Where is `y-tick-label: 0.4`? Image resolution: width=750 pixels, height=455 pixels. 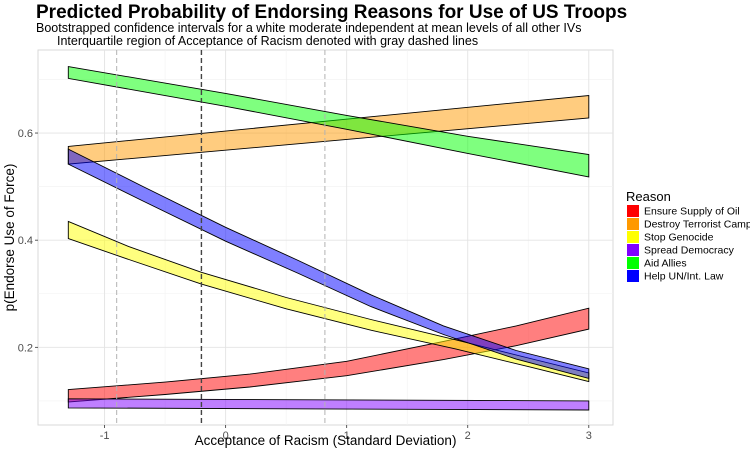
y-tick-label: 0.4 is located at coordinates (25, 241).